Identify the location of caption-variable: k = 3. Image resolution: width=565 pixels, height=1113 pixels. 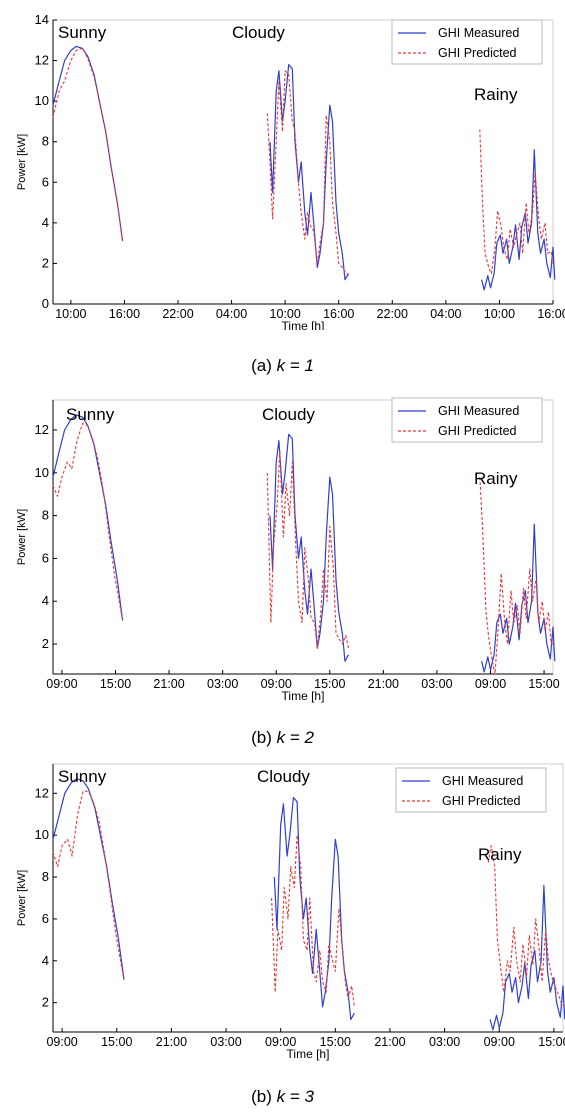
(295, 1096).